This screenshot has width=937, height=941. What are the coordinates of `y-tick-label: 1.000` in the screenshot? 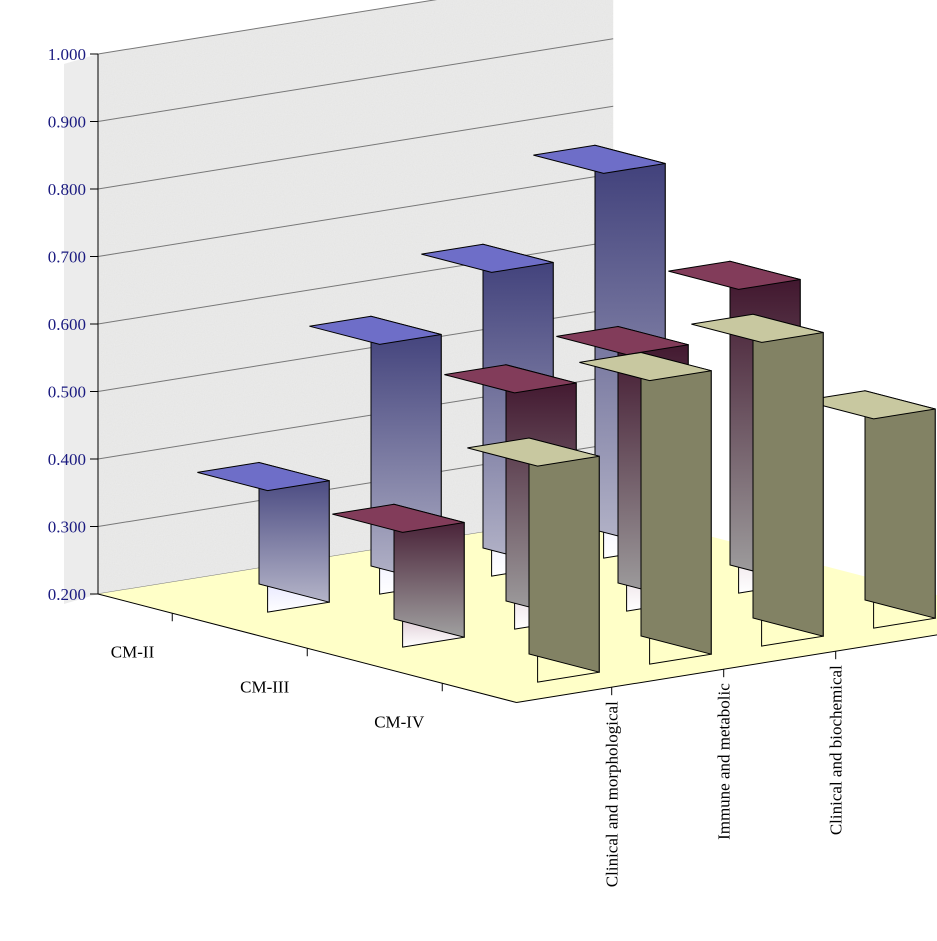 It's located at (67, 54).